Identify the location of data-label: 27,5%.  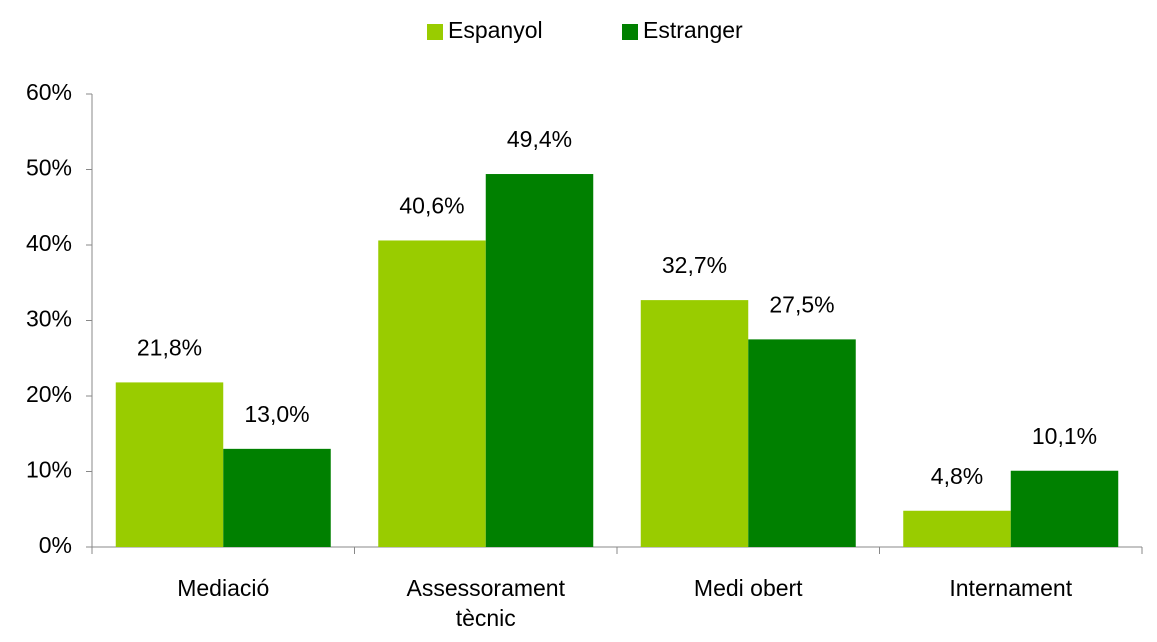
(801, 304).